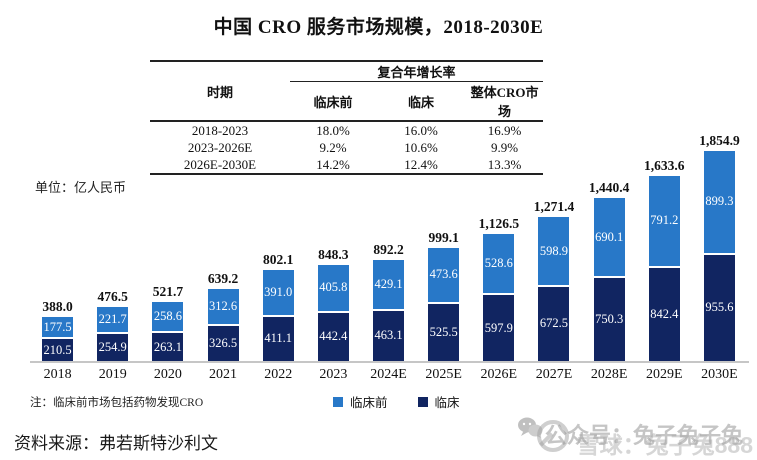 The image size is (757, 460). Describe the element at coordinates (421, 130) in the screenshot. I see `table-cell: 16.0%` at that location.